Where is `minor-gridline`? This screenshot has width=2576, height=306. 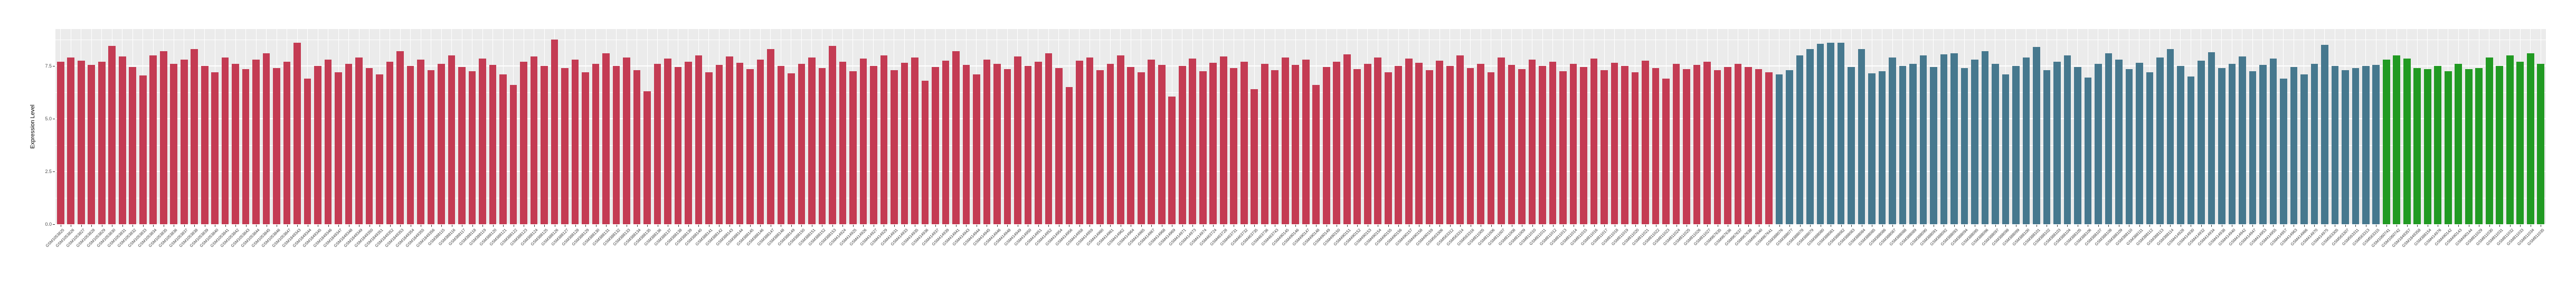 minor-gridline is located at coordinates (1300, 93).